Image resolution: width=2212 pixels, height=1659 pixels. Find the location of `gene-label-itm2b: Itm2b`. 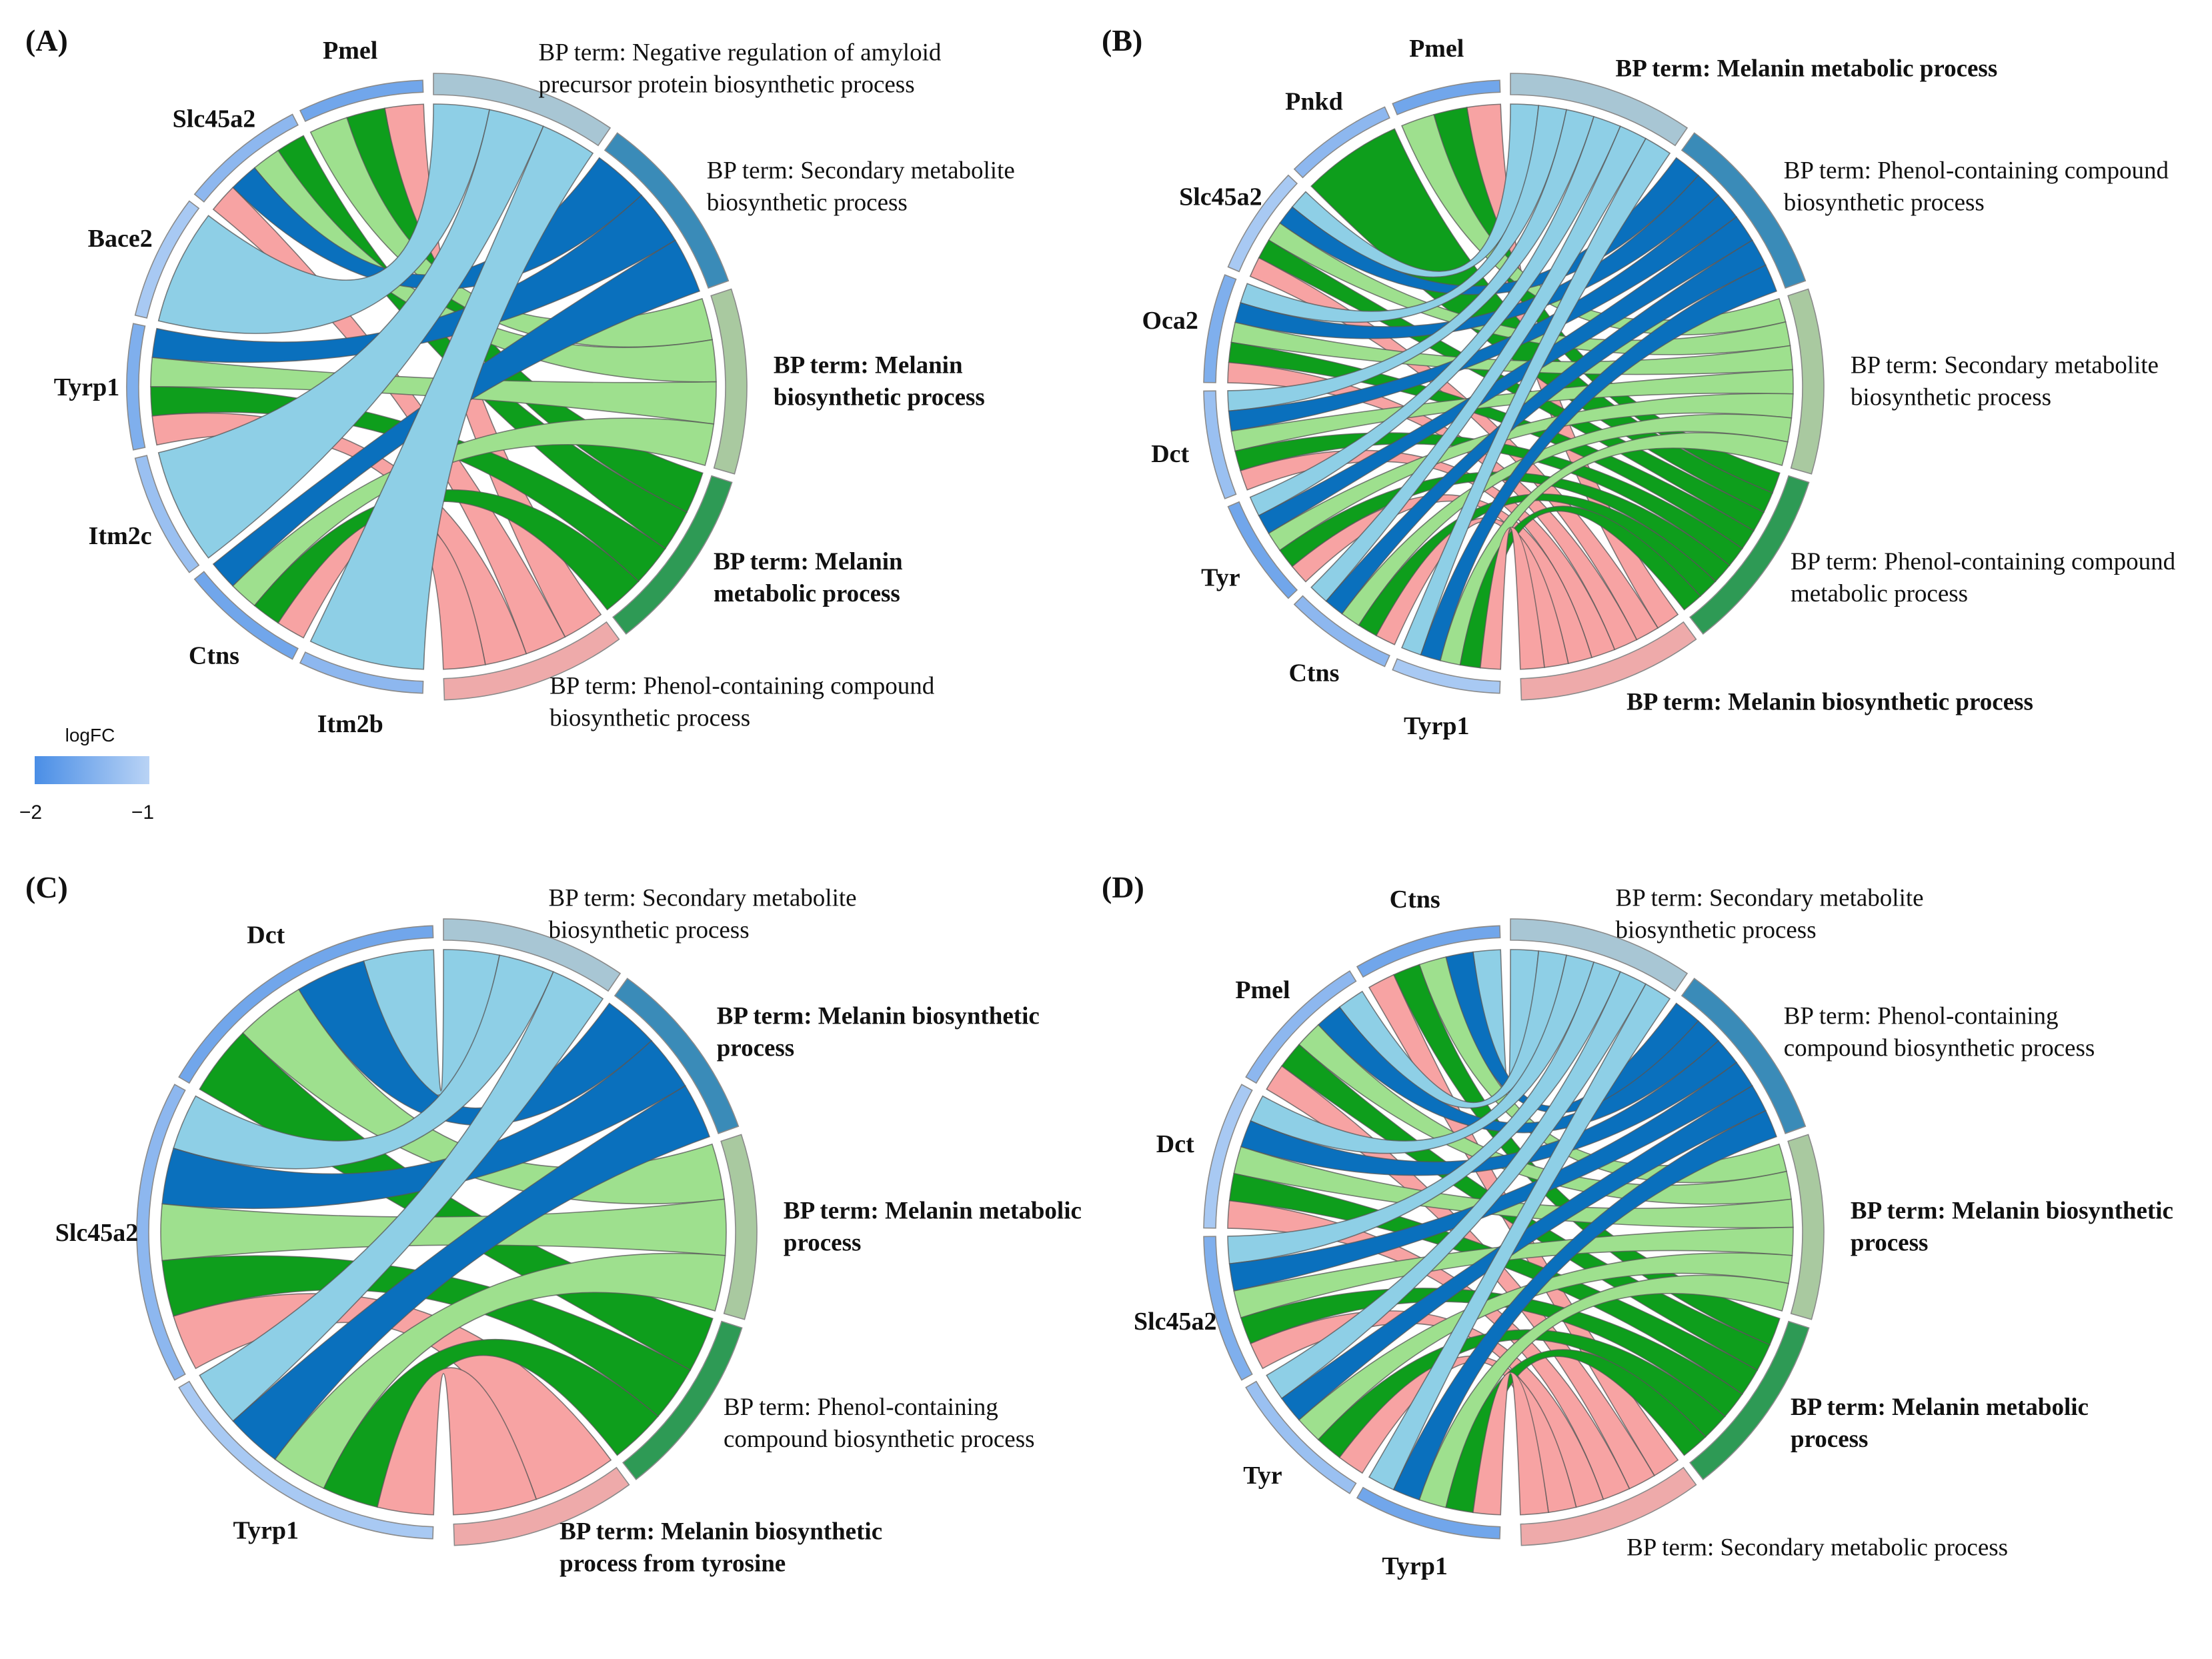

gene-label-itm2b: Itm2b is located at coordinates (350, 724).